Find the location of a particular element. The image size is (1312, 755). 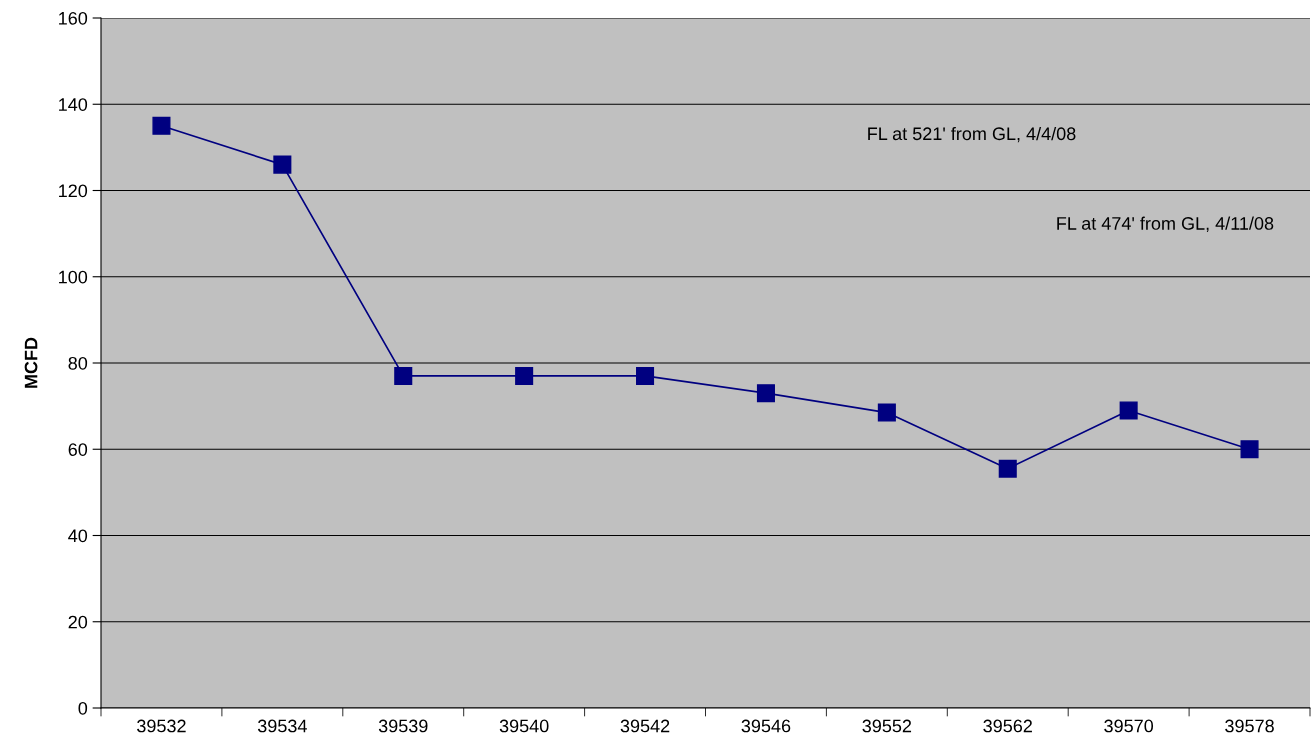

y-axis-title: MCFD is located at coordinates (31, 362).